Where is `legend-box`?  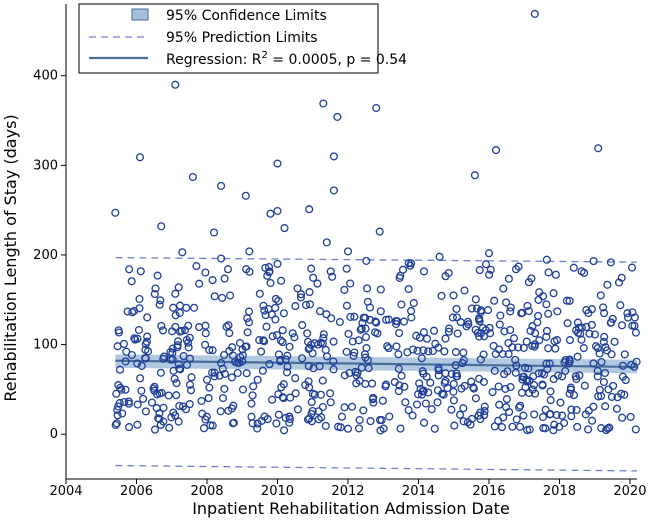
legend-box is located at coordinates (228, 38).